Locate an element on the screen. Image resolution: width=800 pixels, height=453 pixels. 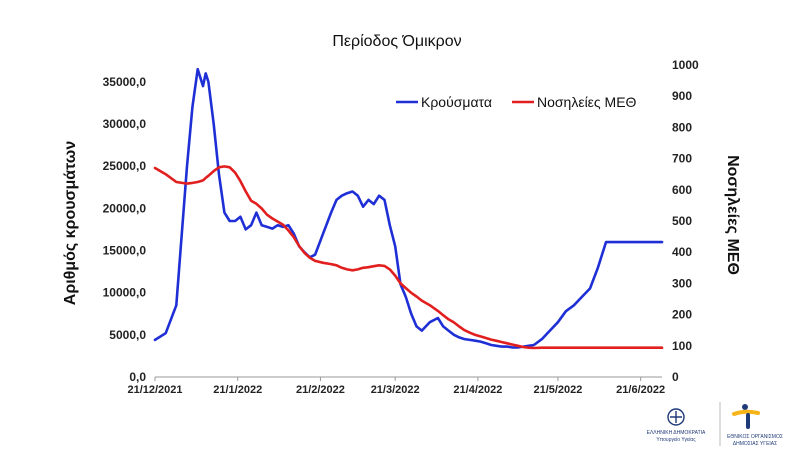
legend-label-cases: Κρούσματα is located at coordinates (456, 102).